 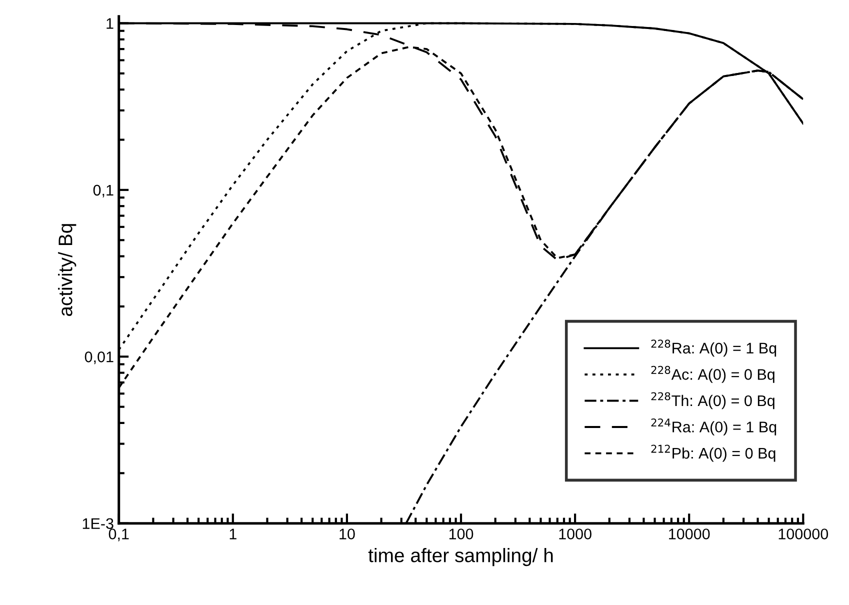 I want to click on legend-label: $^{212}$Pb: A(0) = 0 Bq, so click(x=713, y=453).